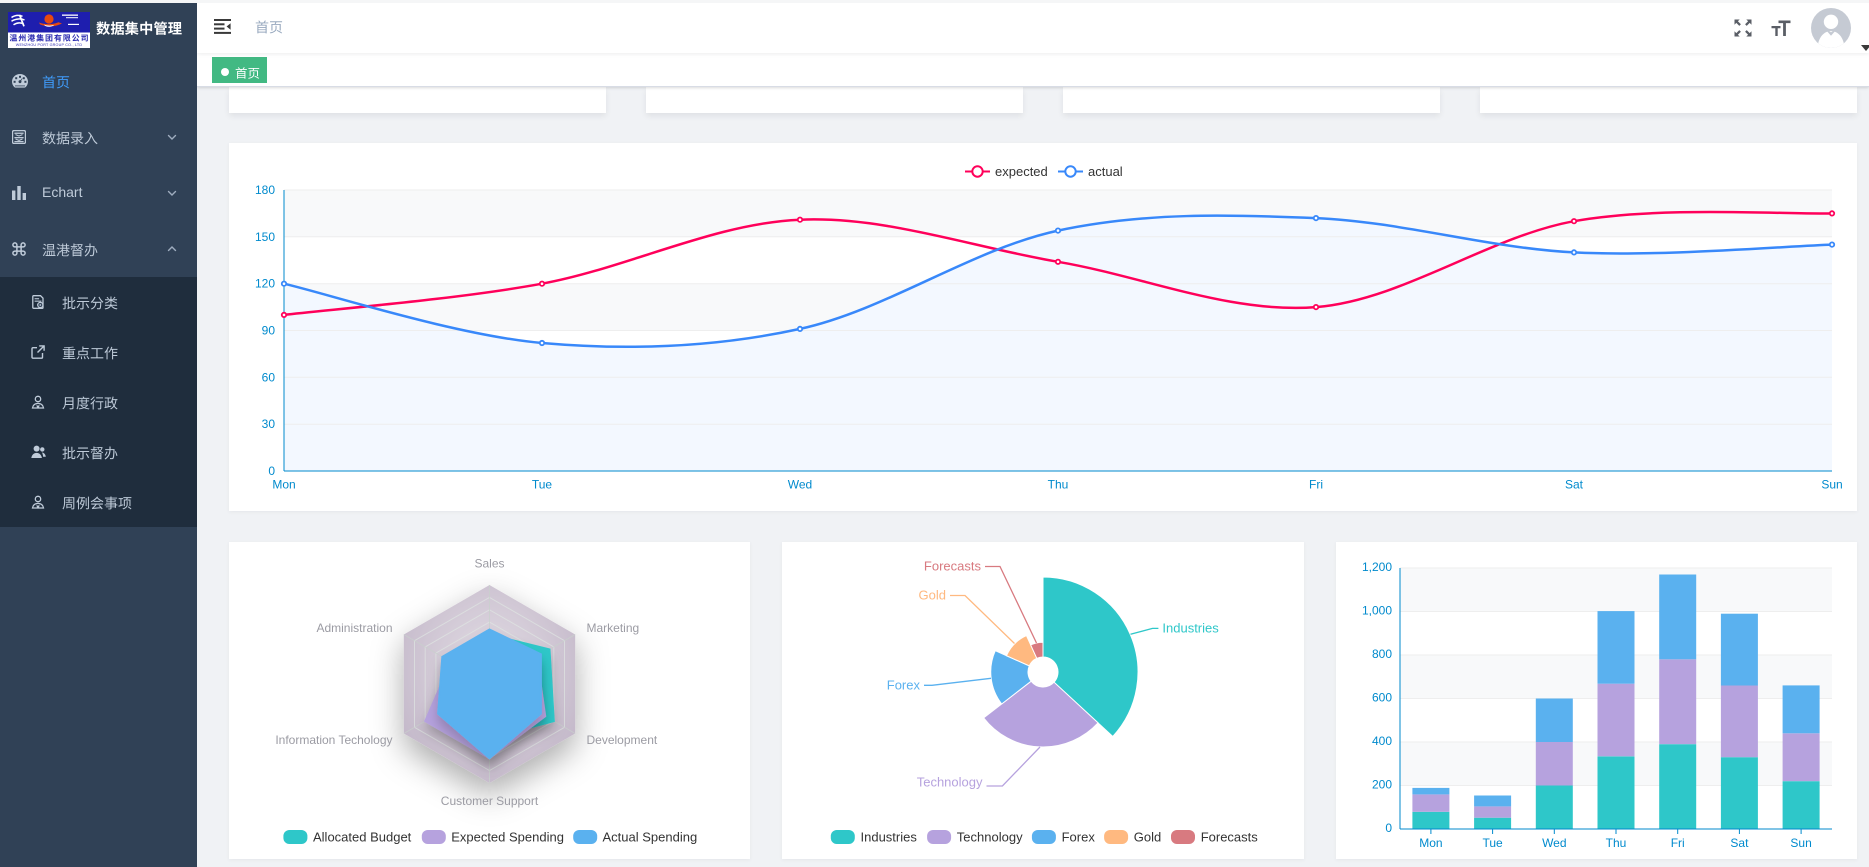 This screenshot has width=1869, height=867. What do you see at coordinates (490, 801) in the screenshot?
I see `svg-text: Customer Support` at bounding box center [490, 801].